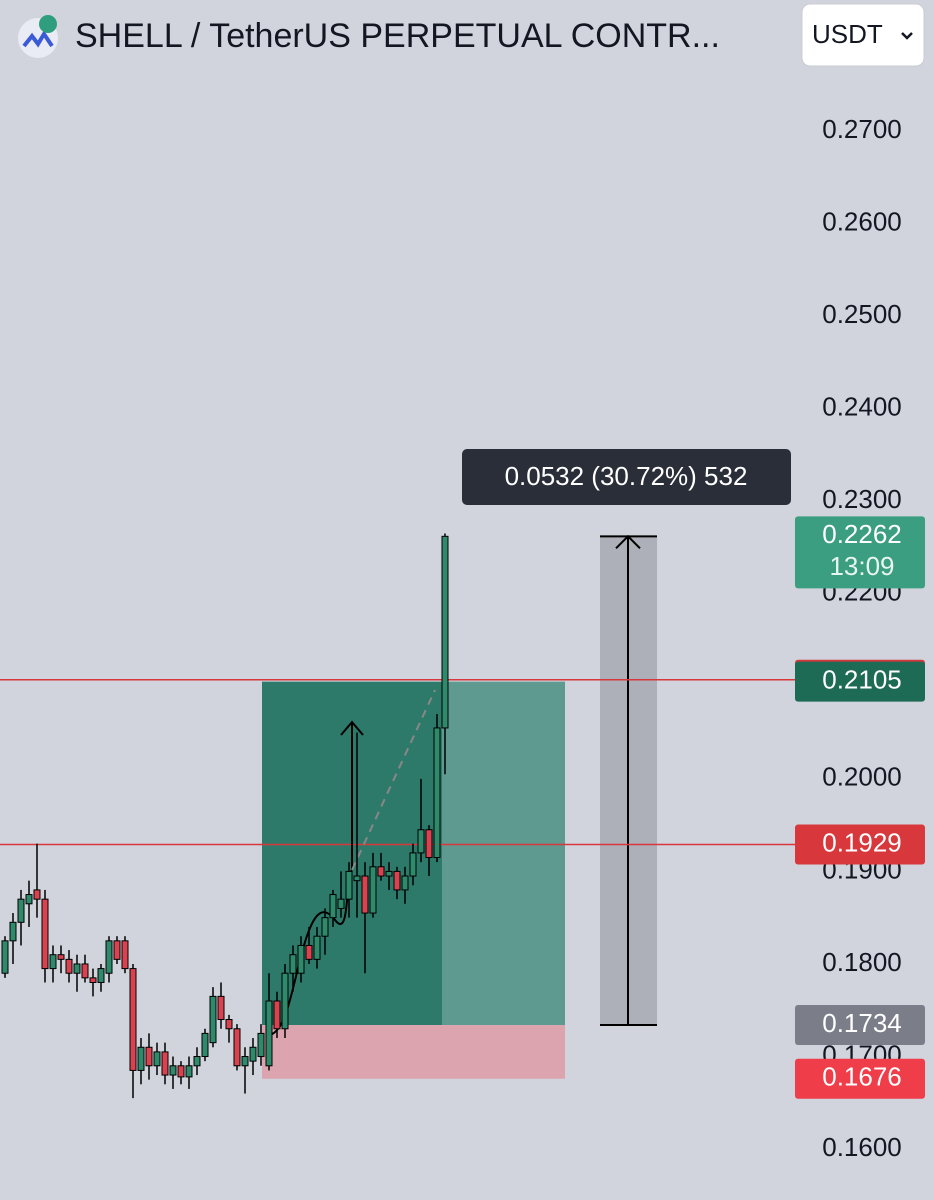 This screenshot has width=934, height=1200. What do you see at coordinates (862, 777) in the screenshot?
I see `y-tick-label: 0.2000` at bounding box center [862, 777].